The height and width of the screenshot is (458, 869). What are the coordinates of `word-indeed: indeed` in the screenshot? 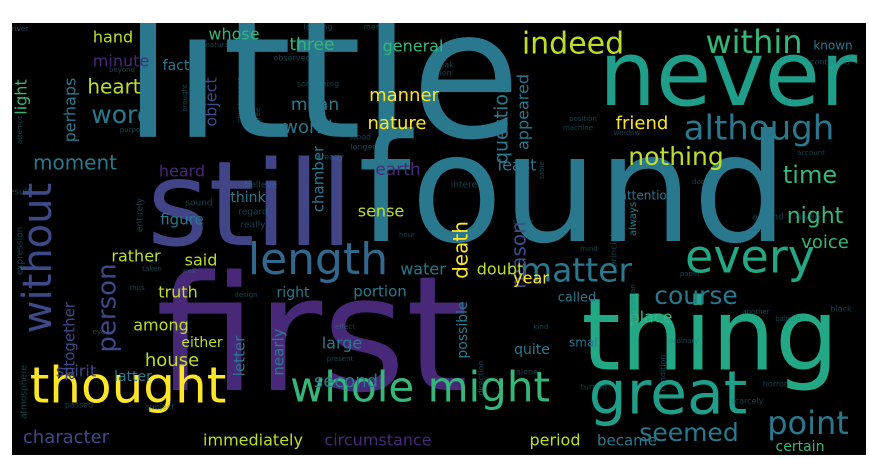 It's located at (573, 44).